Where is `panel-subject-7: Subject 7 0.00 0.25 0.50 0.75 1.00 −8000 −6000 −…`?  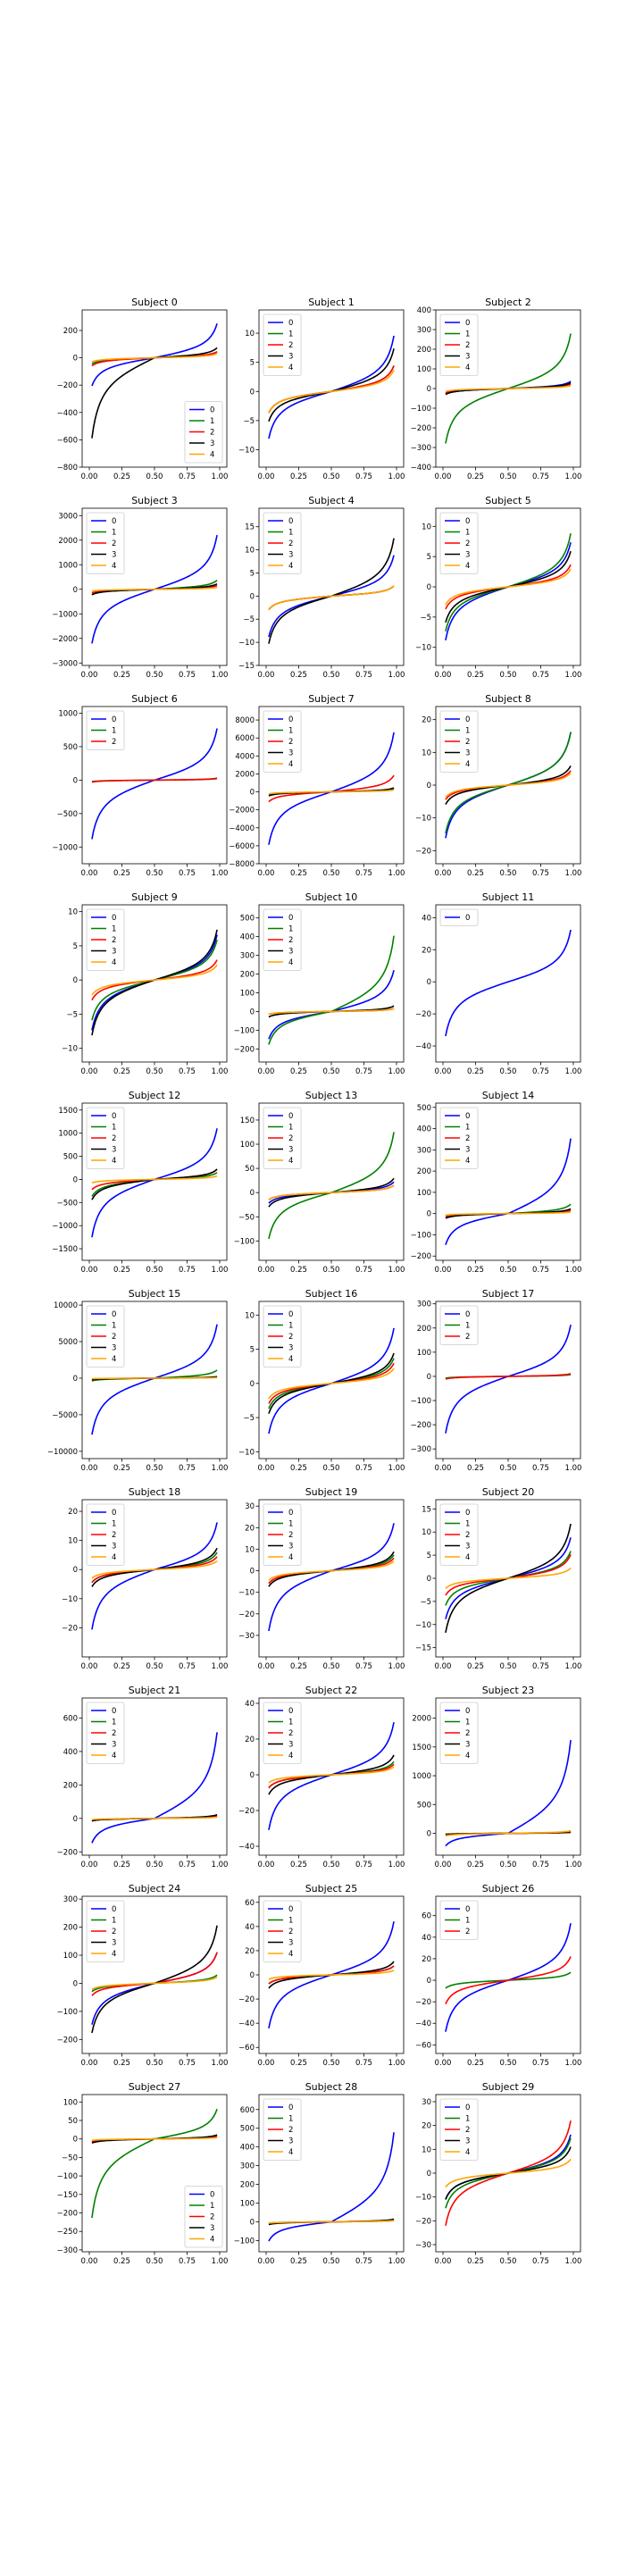 panel-subject-7: Subject 7 0.00 0.25 0.50 0.75 1.00 −8000 −6000 −… is located at coordinates (317, 786).